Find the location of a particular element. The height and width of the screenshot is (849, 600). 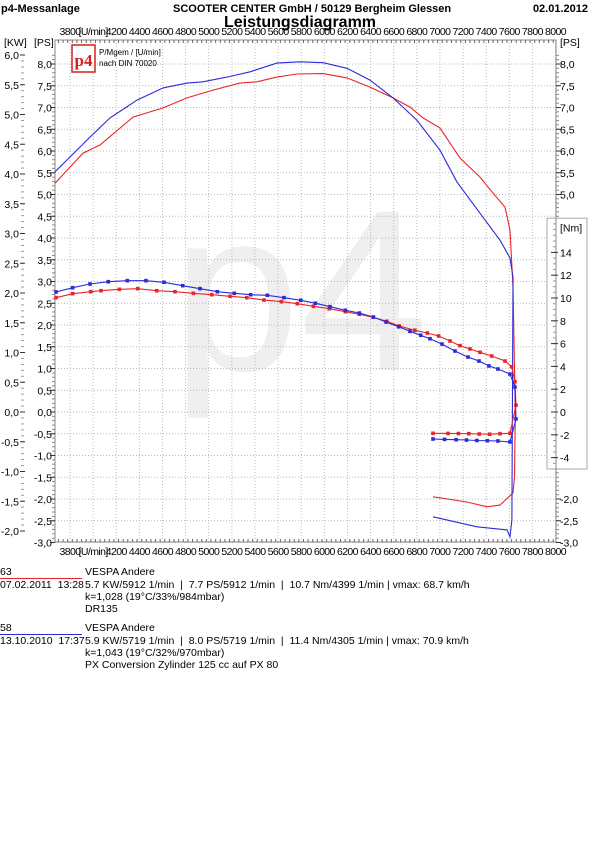

ps-tick-label-right: 8,0 is located at coordinates (567, 65).